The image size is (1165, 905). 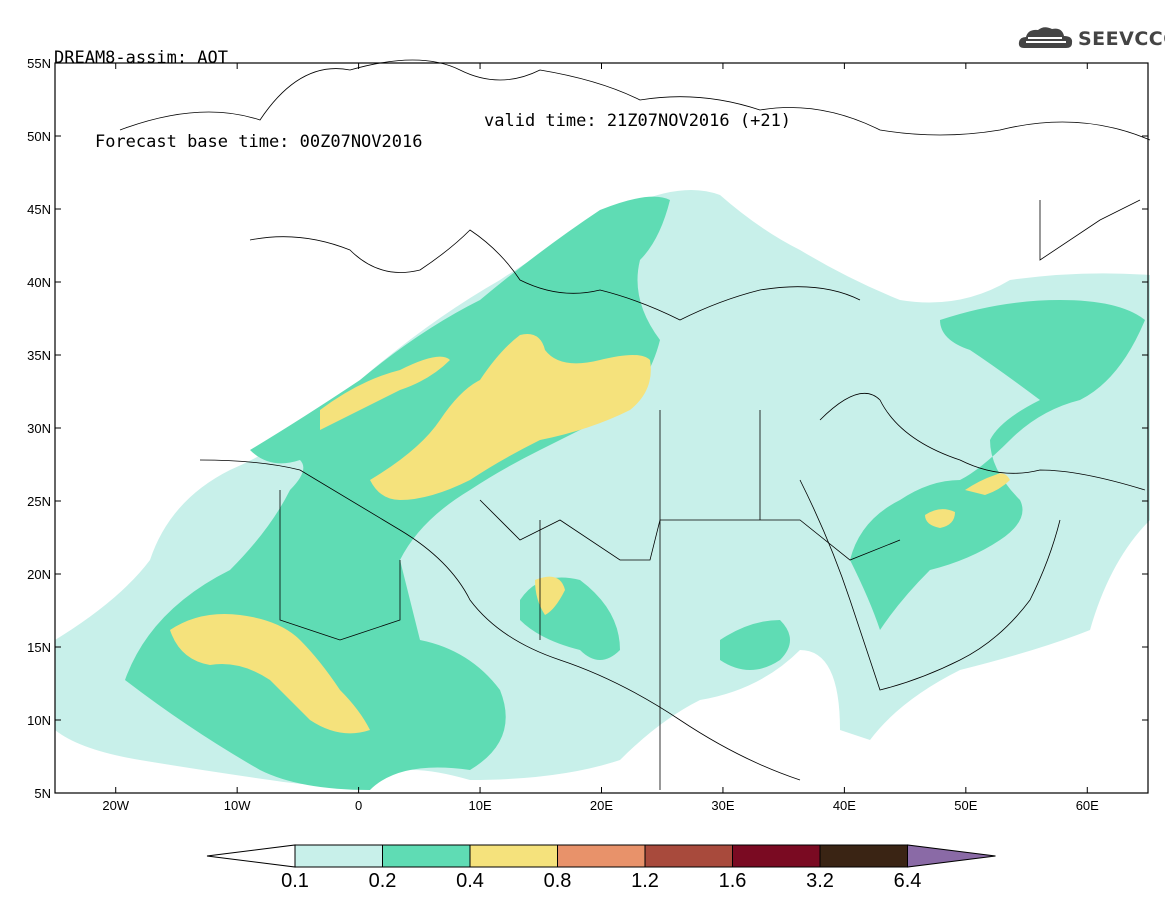 I want to click on lon-tick-label: 40E, so click(x=844, y=805).